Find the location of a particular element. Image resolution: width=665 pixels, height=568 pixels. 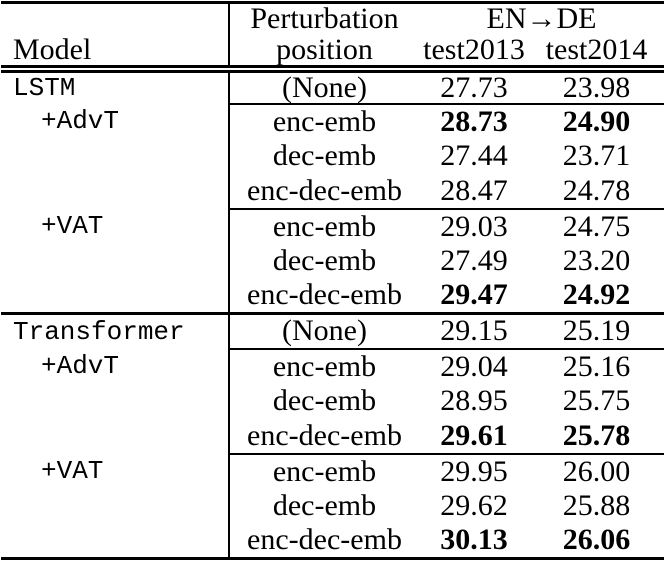

test2013-cell: 29.95 is located at coordinates (474, 471).